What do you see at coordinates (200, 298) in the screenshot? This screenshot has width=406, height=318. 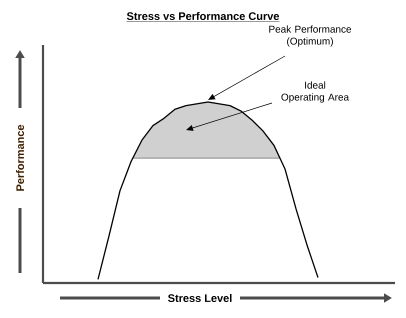 I see `x-axis-title: Stress Level` at bounding box center [200, 298].